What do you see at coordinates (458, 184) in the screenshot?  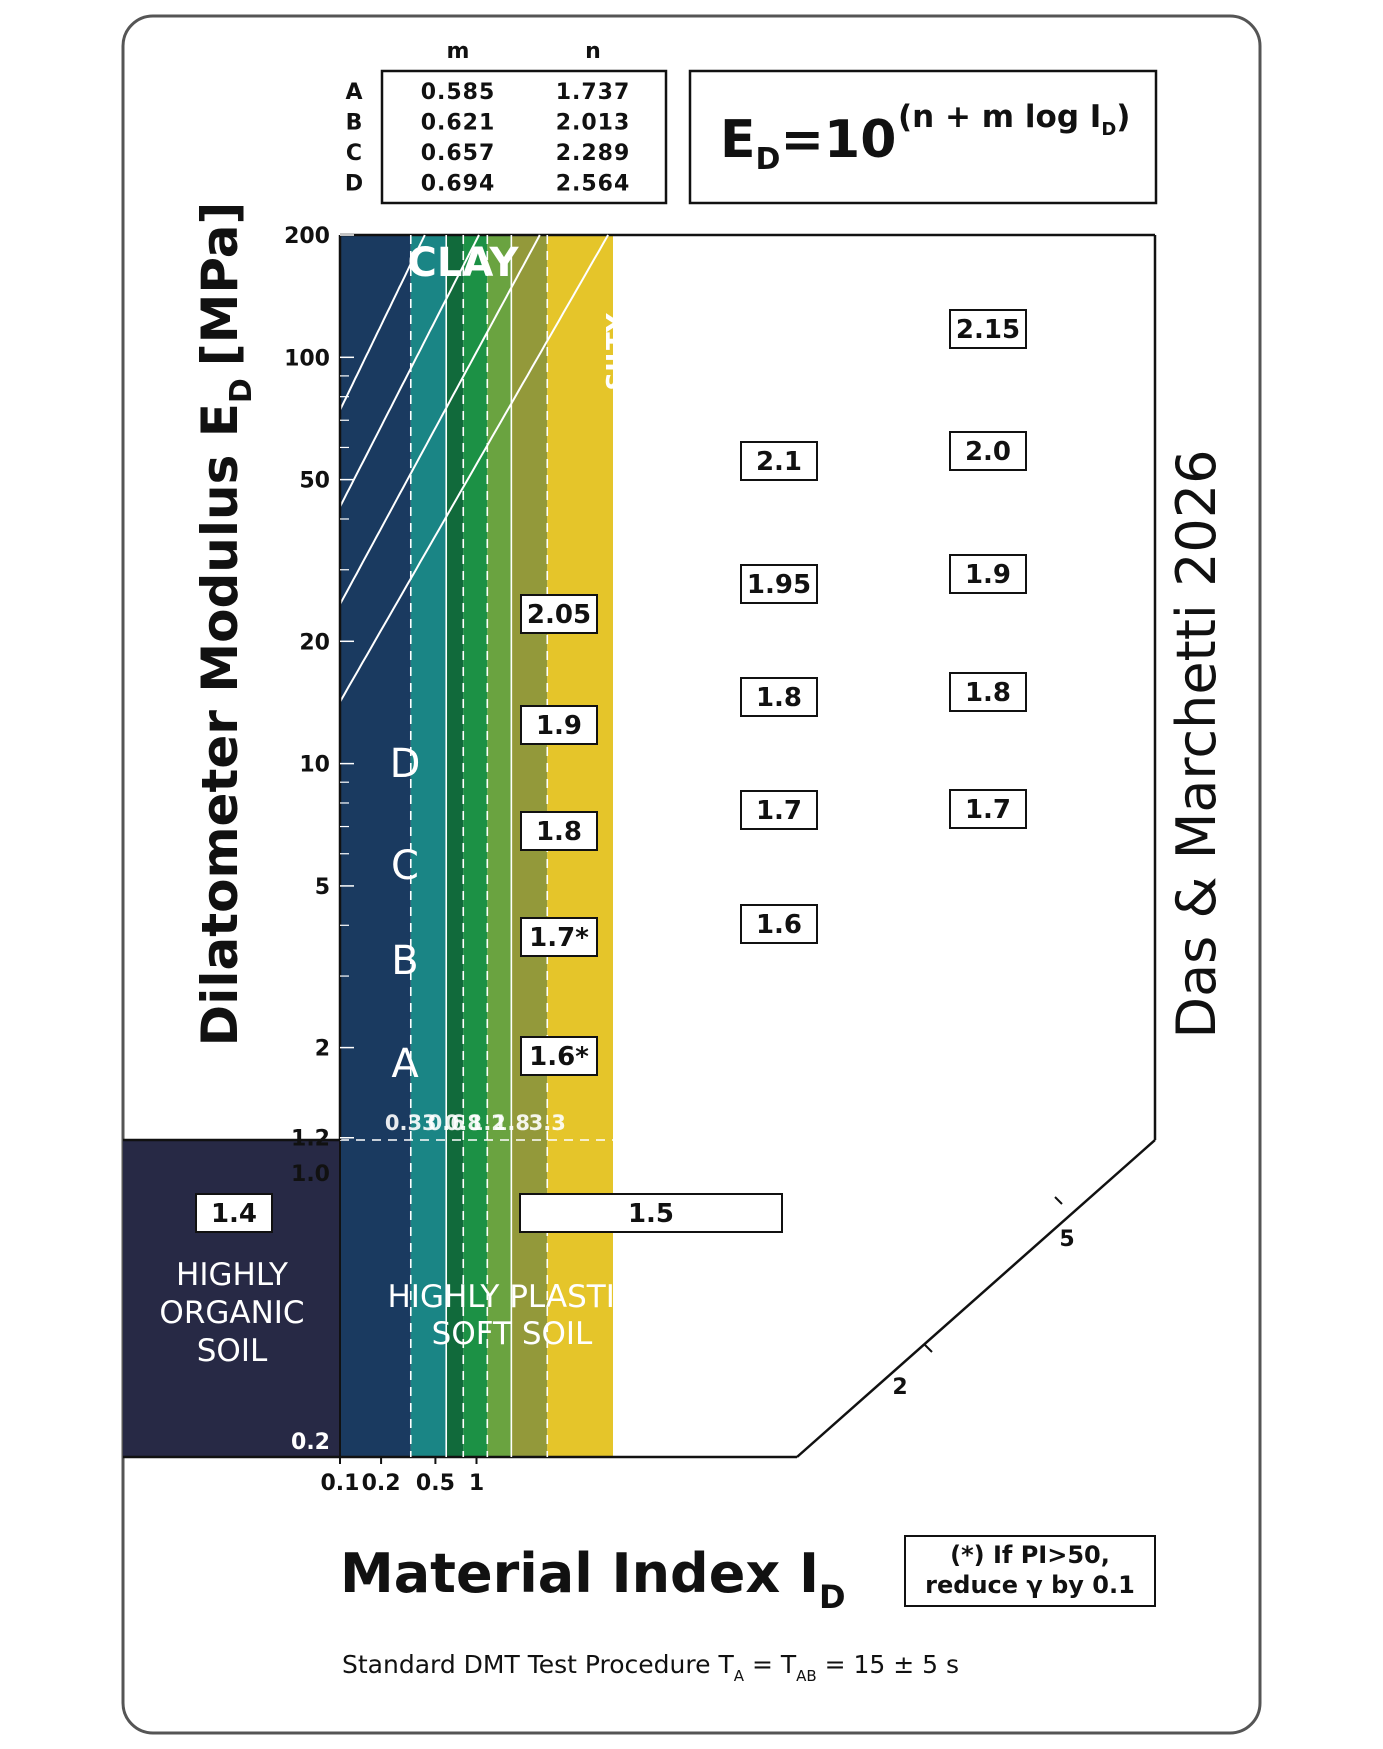 I see `coef-row-m: 0.694` at bounding box center [458, 184].